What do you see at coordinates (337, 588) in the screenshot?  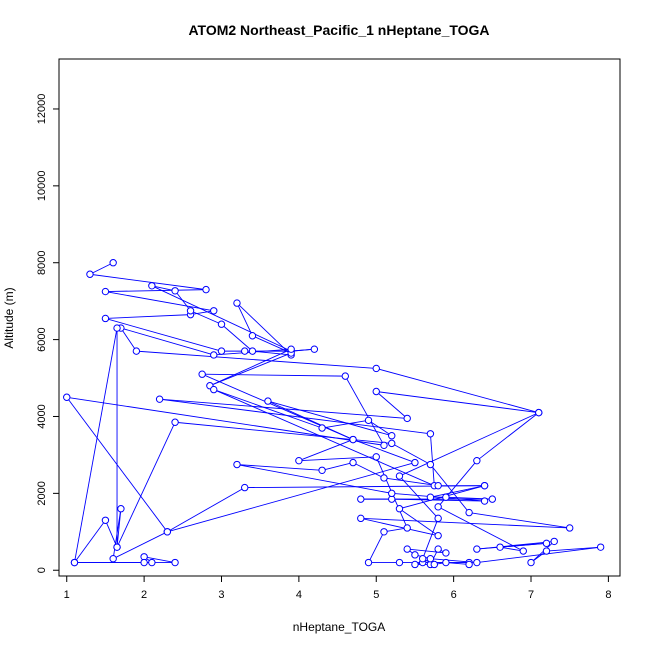 I see `x-axis: 1 2 3 4 5 6 7 8` at bounding box center [337, 588].